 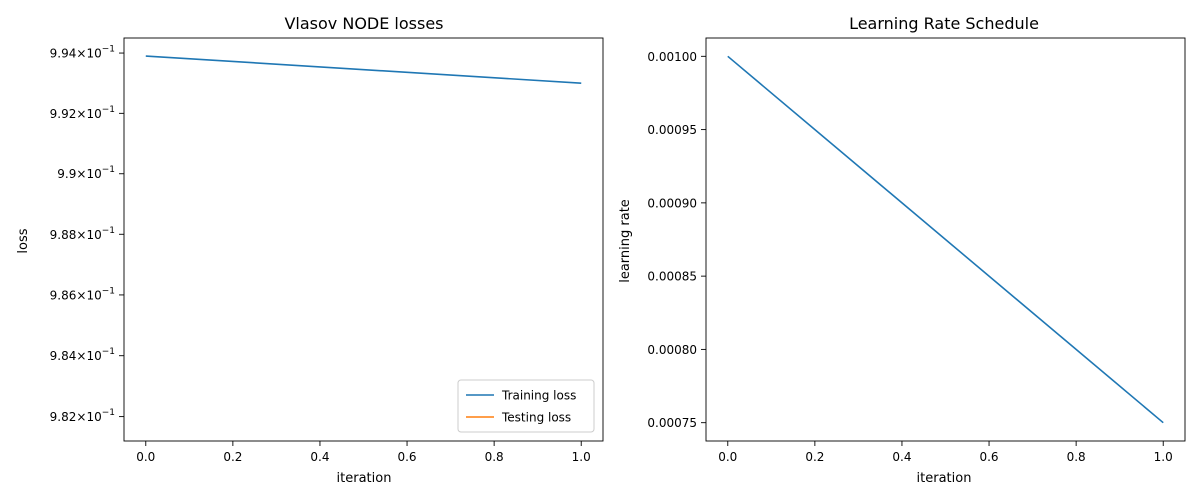 I want to click on loss-chart-x-tick-label: 0.4, so click(x=319, y=457).